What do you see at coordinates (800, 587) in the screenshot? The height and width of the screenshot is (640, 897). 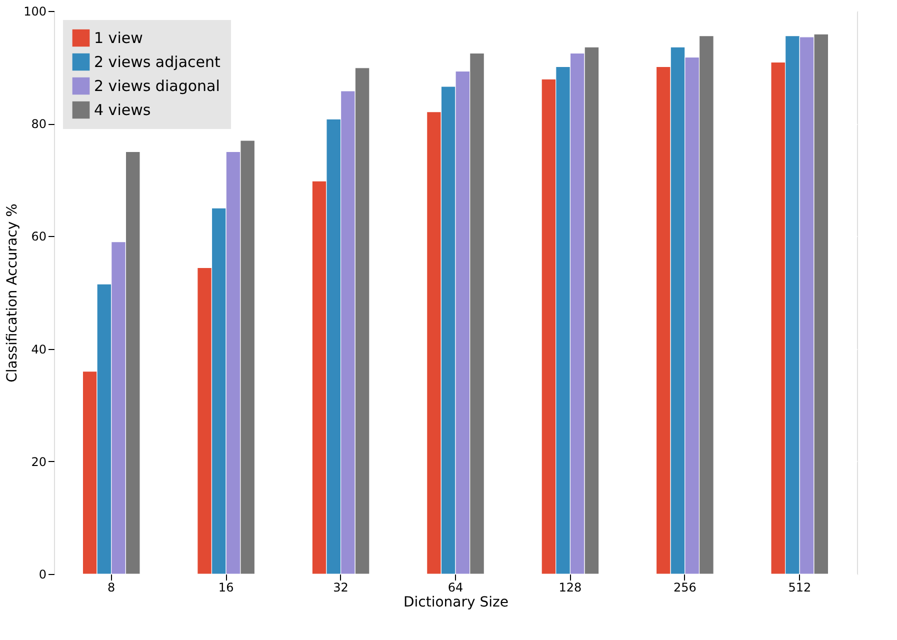 I see `x-tick-label: 512` at bounding box center [800, 587].